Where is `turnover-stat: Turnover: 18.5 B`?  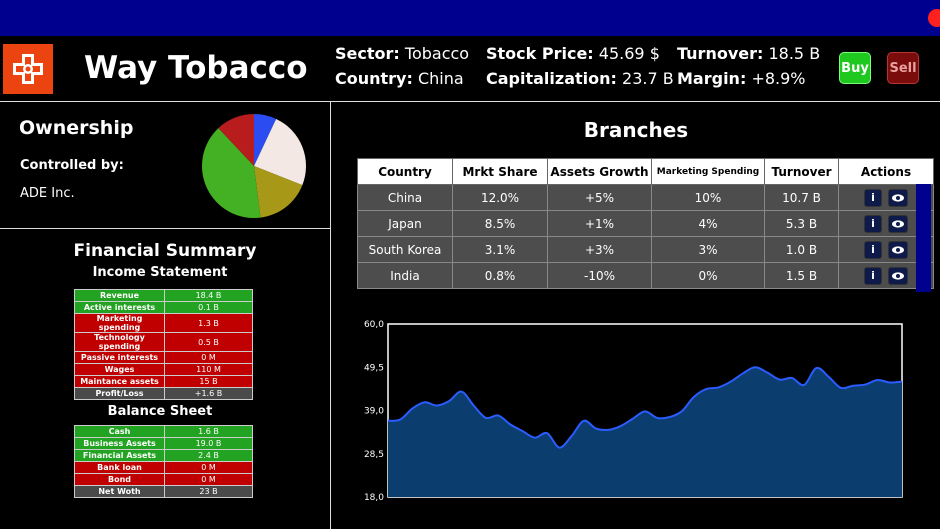 turnover-stat: Turnover: 18.5 B is located at coordinates (749, 53).